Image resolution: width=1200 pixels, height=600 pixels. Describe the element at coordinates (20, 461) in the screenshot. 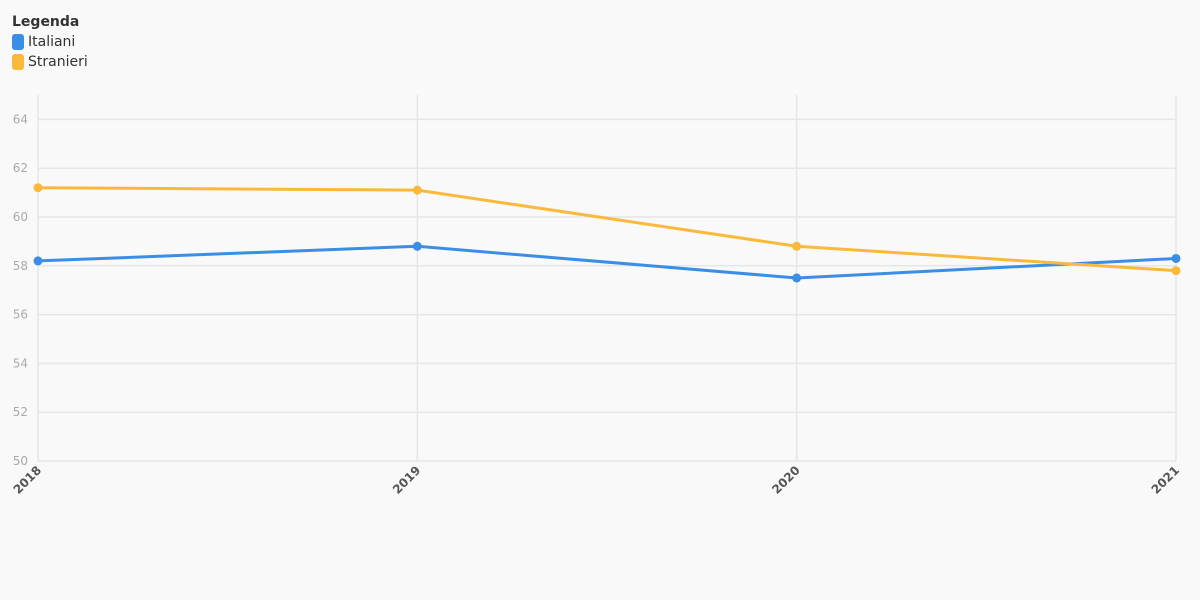

I see `y-tick-label: 50` at that location.